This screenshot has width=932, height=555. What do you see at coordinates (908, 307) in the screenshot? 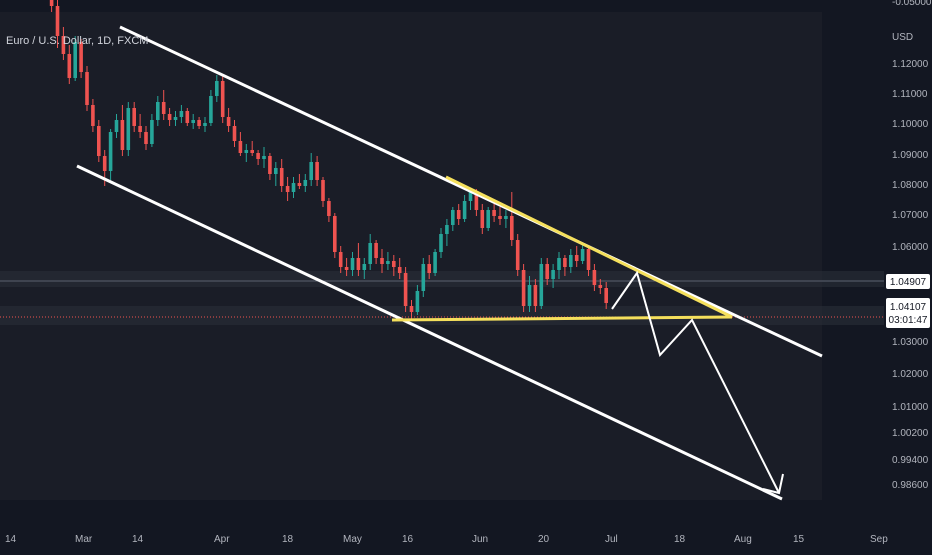
I see `current-price-tag: 1.04107` at bounding box center [908, 307].